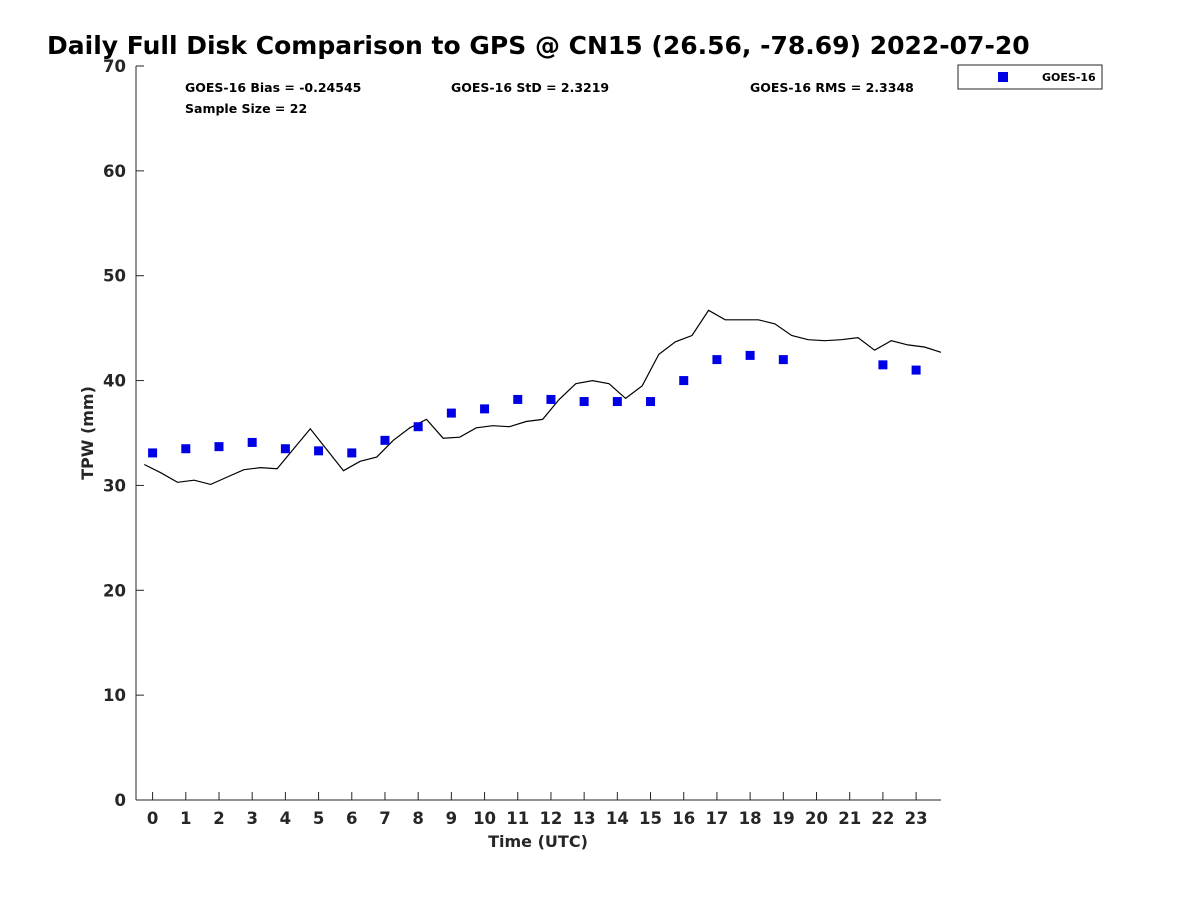 The image size is (1200, 900). Describe the element at coordinates (530, 87) in the screenshot. I see `std-annotation: GOES-16 StD = 2.3219` at that location.